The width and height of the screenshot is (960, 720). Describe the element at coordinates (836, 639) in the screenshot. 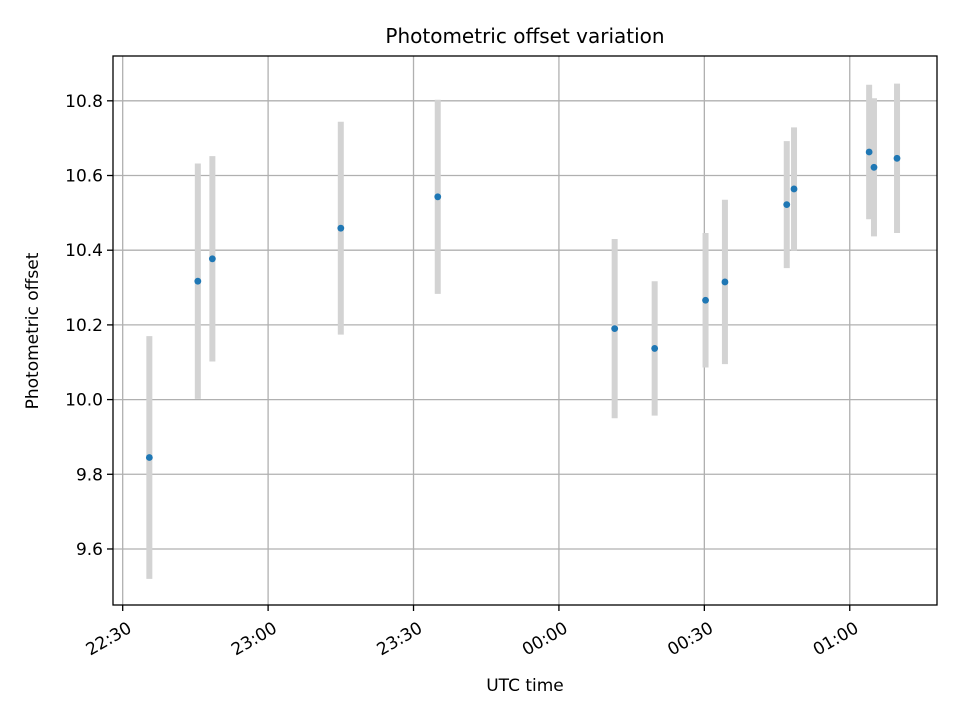

I see `x-tick-label: 01:00` at that location.